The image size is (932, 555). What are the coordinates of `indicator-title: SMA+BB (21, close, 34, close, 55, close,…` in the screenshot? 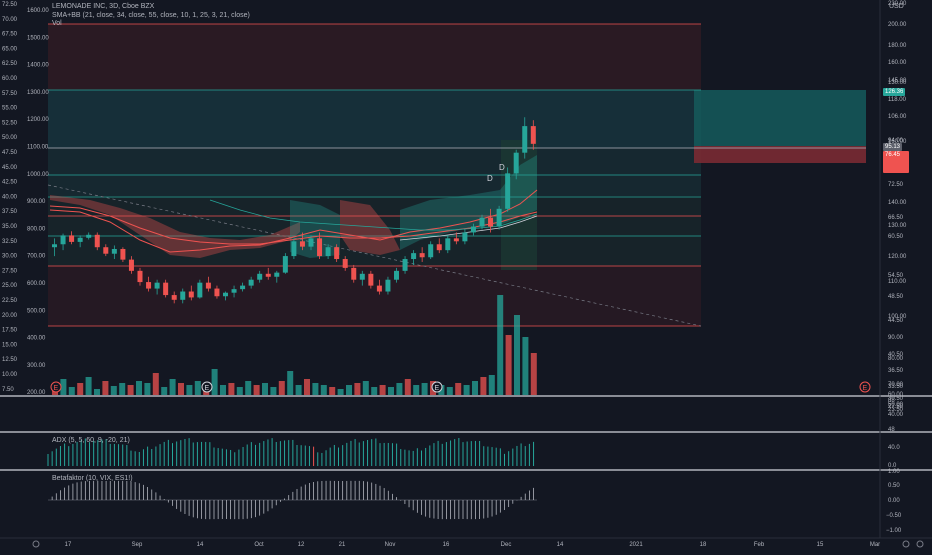 It's located at (151, 15).